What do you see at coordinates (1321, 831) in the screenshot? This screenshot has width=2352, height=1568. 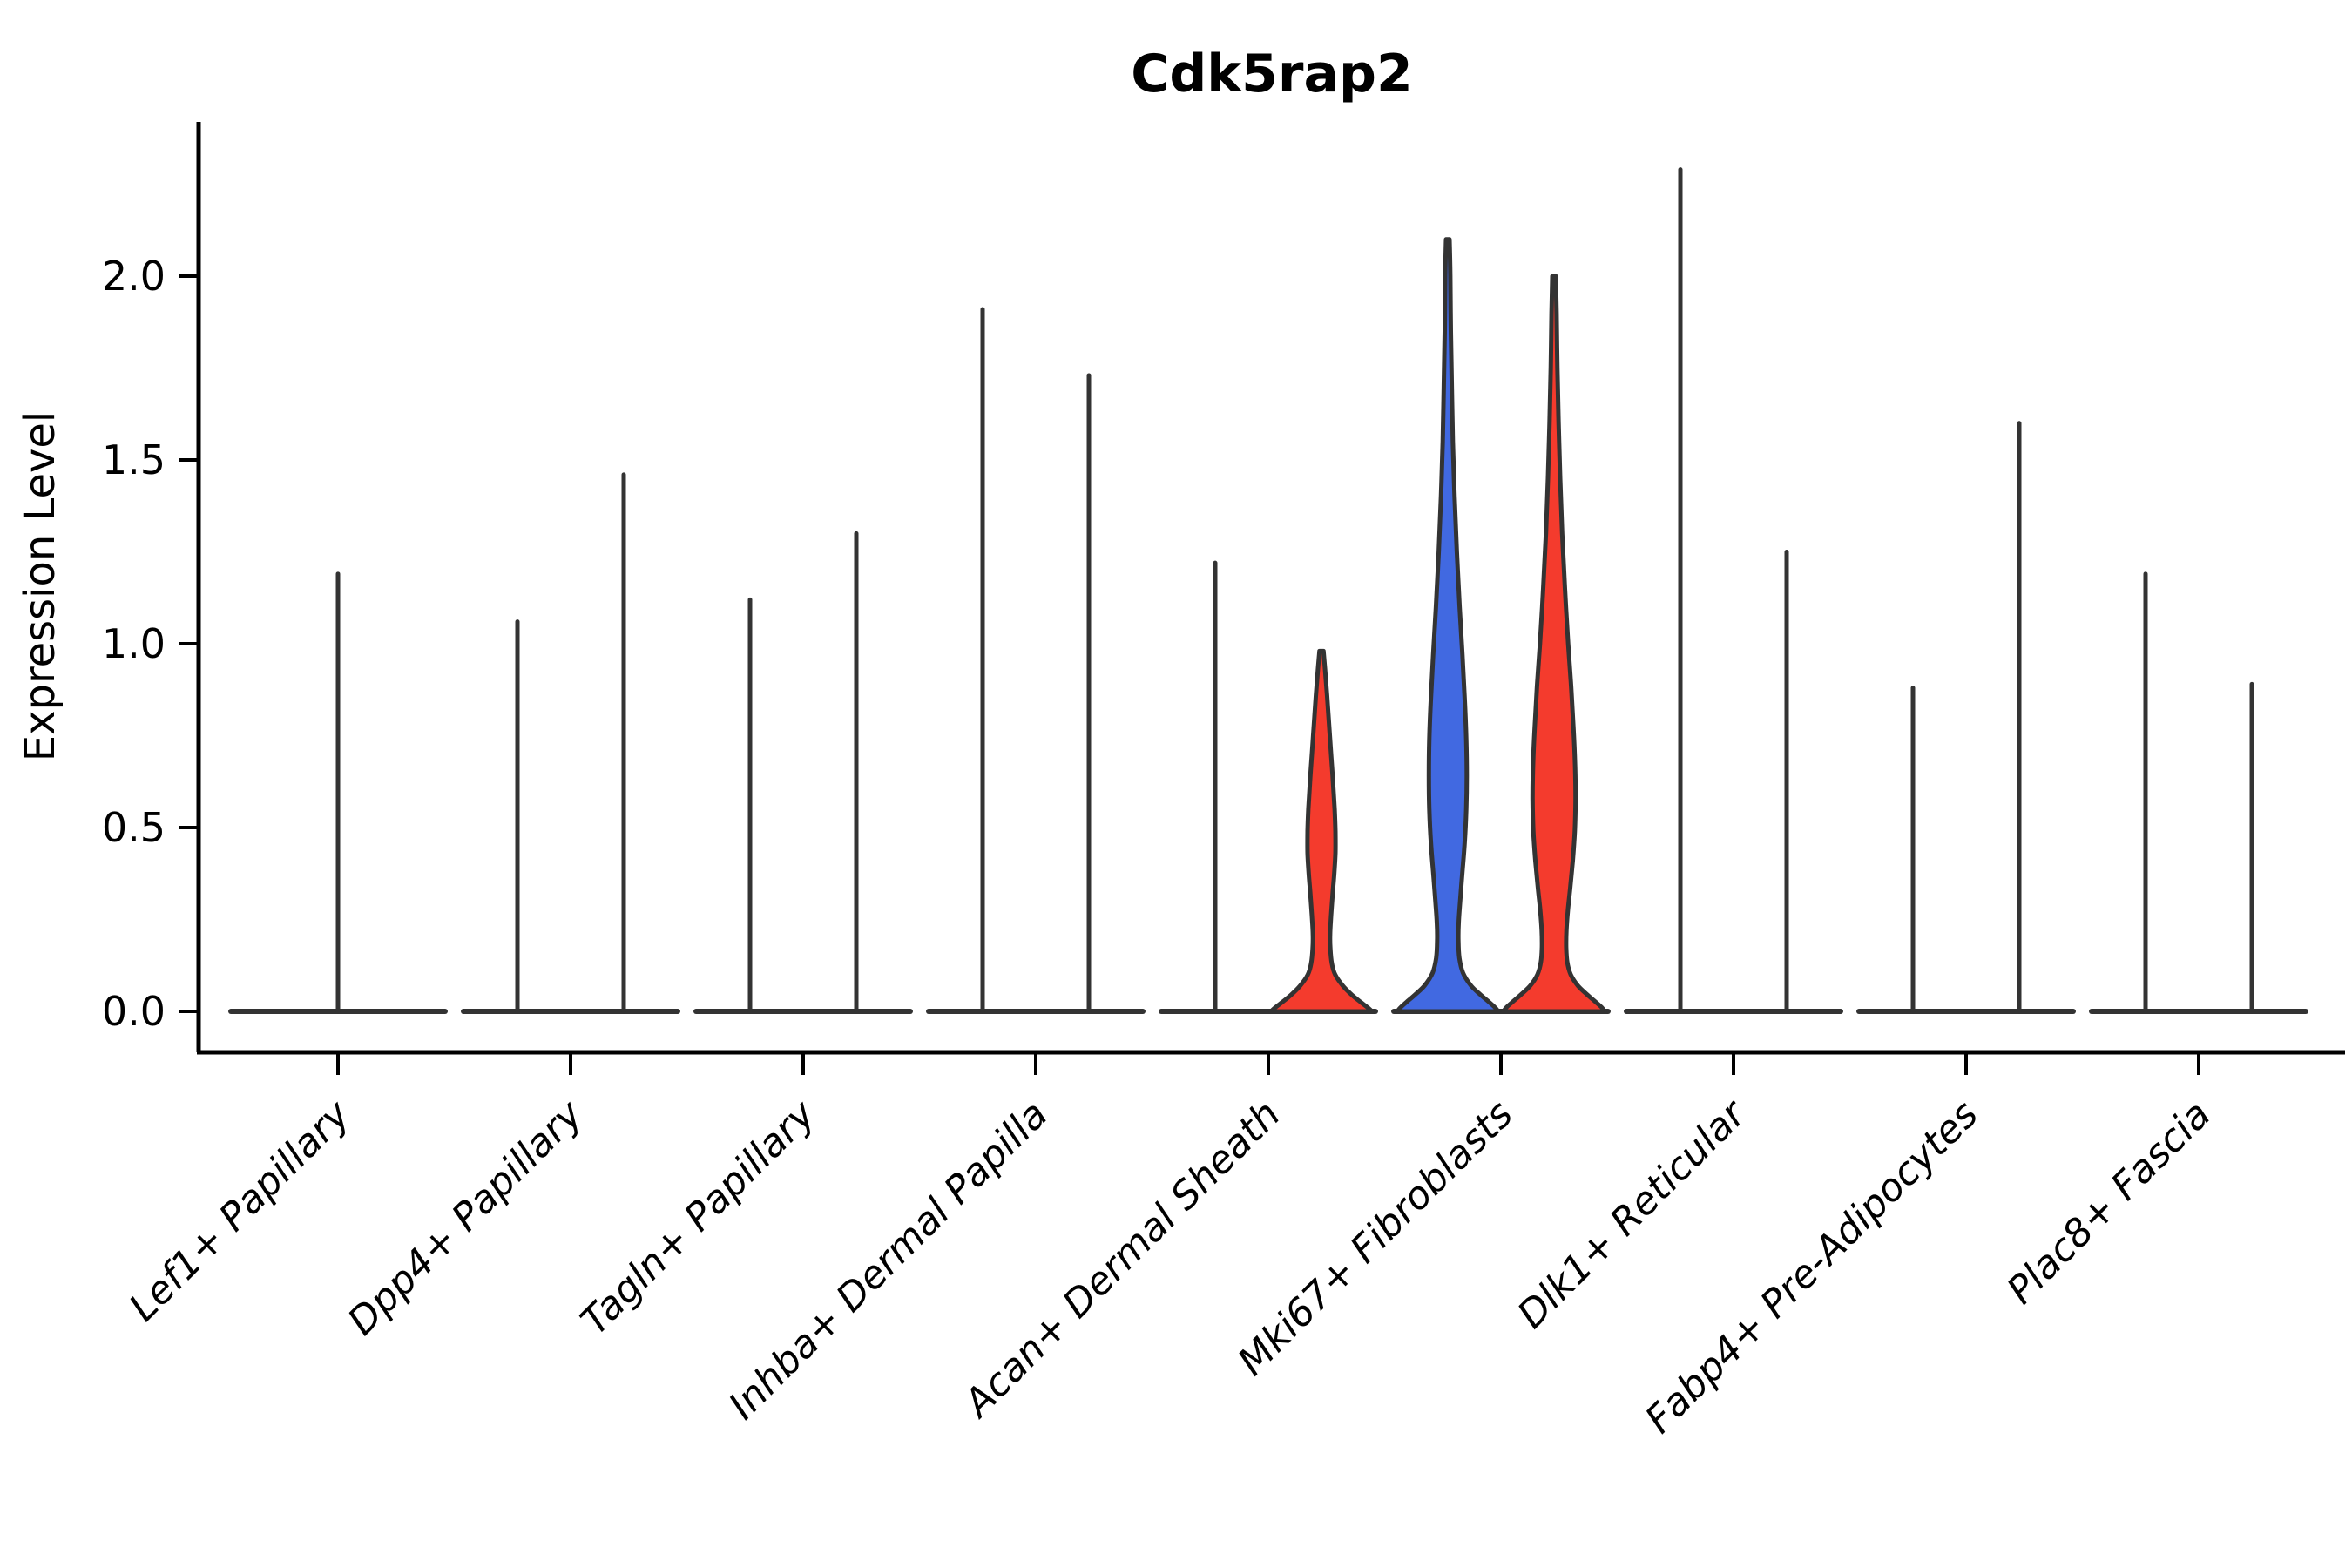 I see `violin-red-5-right` at bounding box center [1321, 831].